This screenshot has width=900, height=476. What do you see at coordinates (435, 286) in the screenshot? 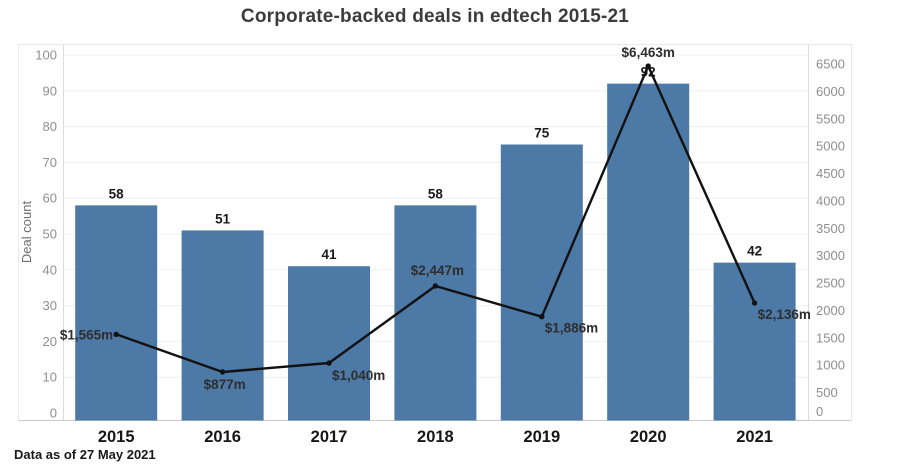
I see `line-point-2018` at bounding box center [435, 286].